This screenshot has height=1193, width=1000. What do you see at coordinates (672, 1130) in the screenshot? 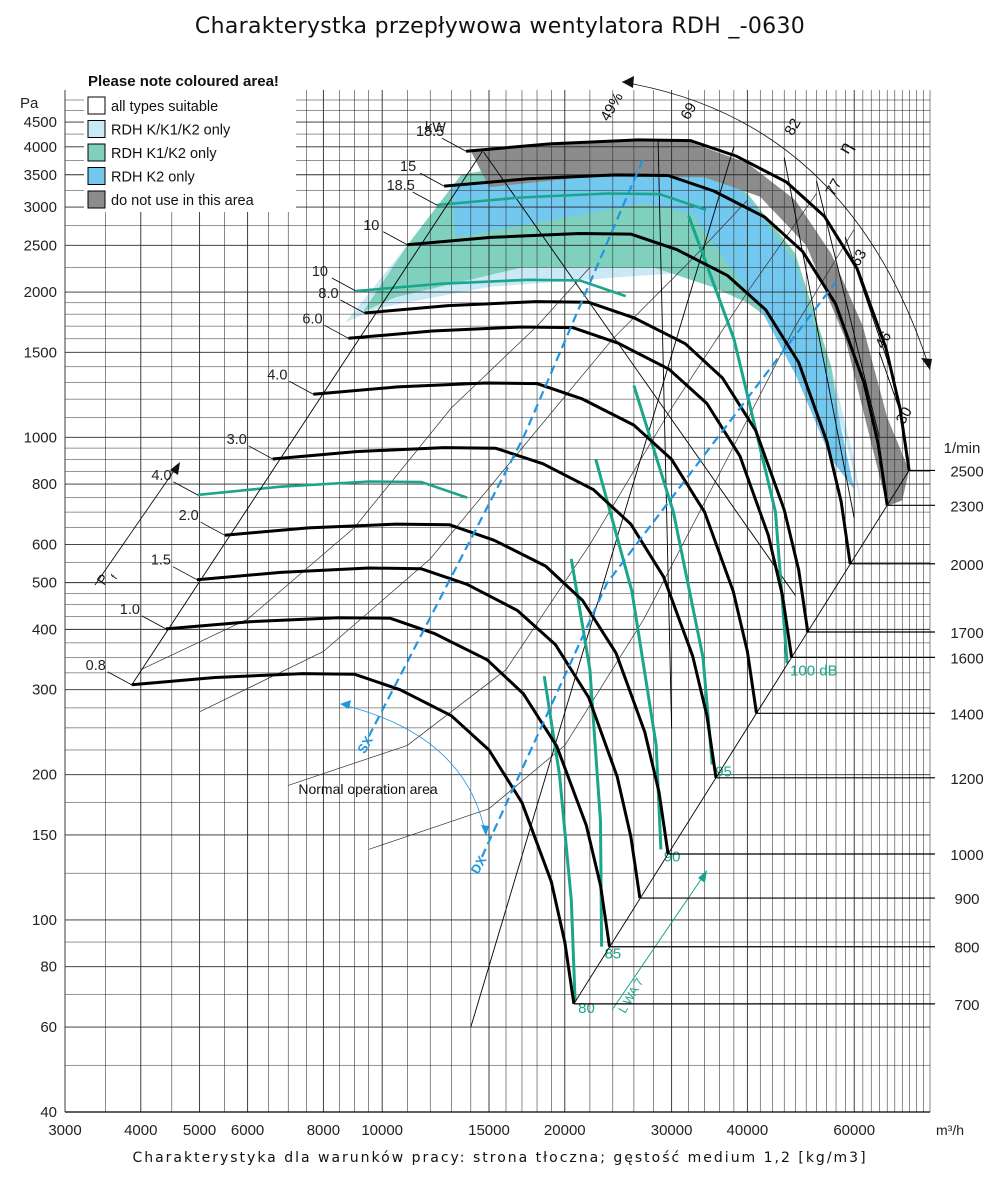
I see `x-tick-label: 30000` at bounding box center [672, 1130].